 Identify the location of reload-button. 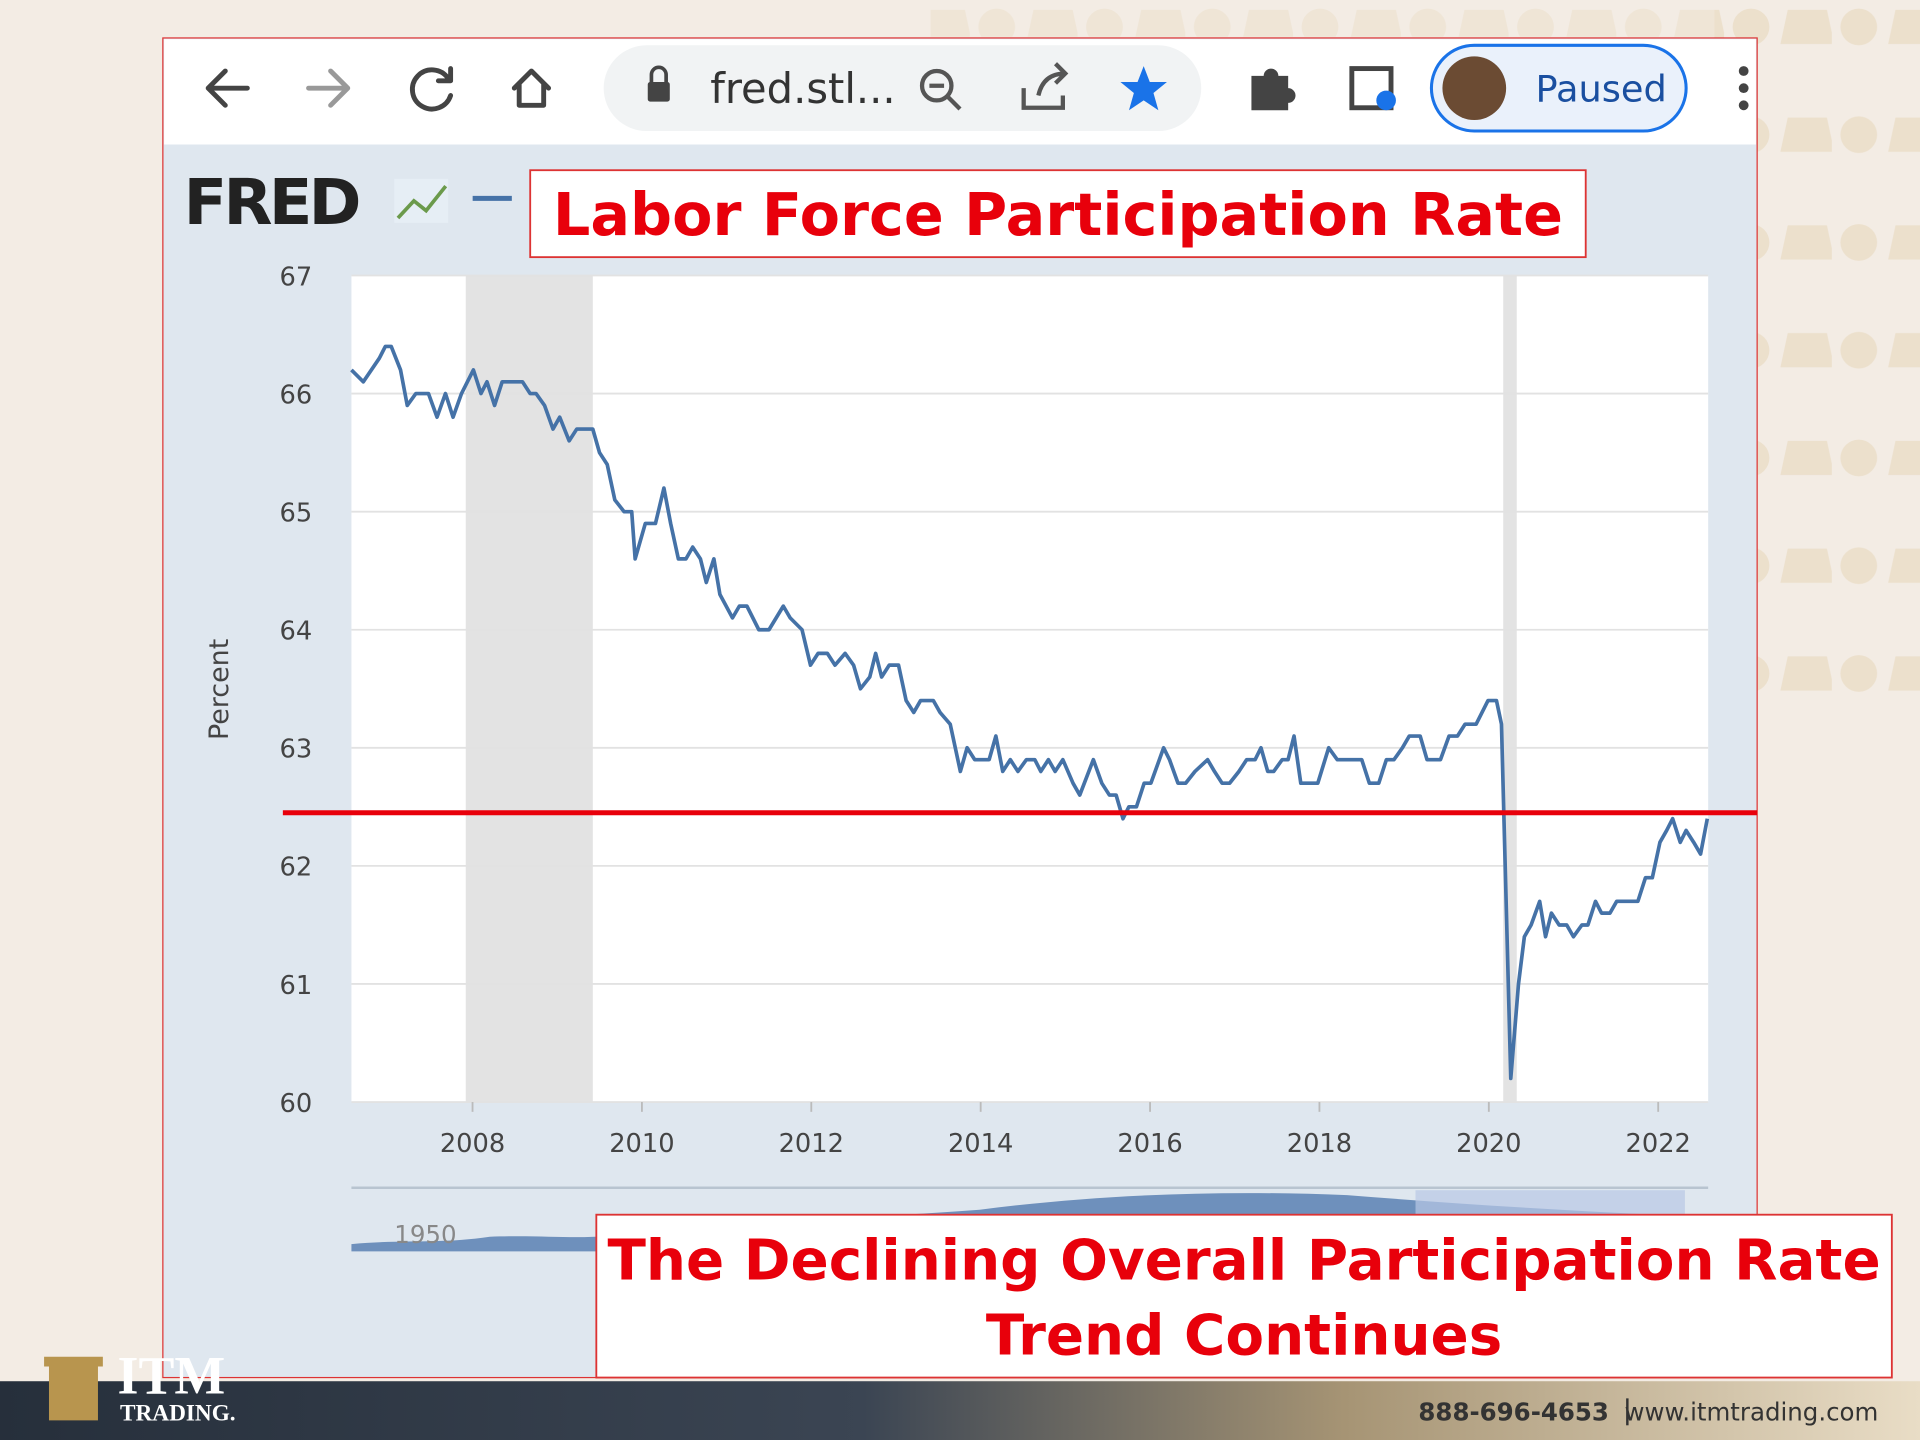
(431, 89).